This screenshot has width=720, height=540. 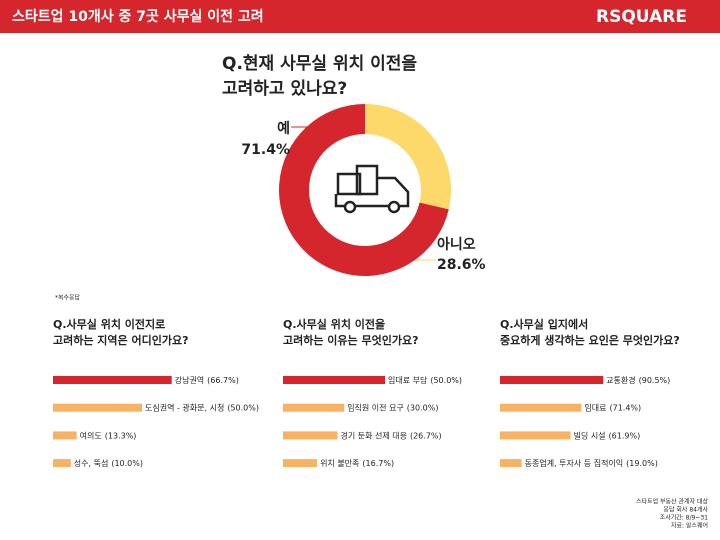 I want to click on bar-label: 임직원 이전 요구 (30.0%), so click(x=392, y=407).